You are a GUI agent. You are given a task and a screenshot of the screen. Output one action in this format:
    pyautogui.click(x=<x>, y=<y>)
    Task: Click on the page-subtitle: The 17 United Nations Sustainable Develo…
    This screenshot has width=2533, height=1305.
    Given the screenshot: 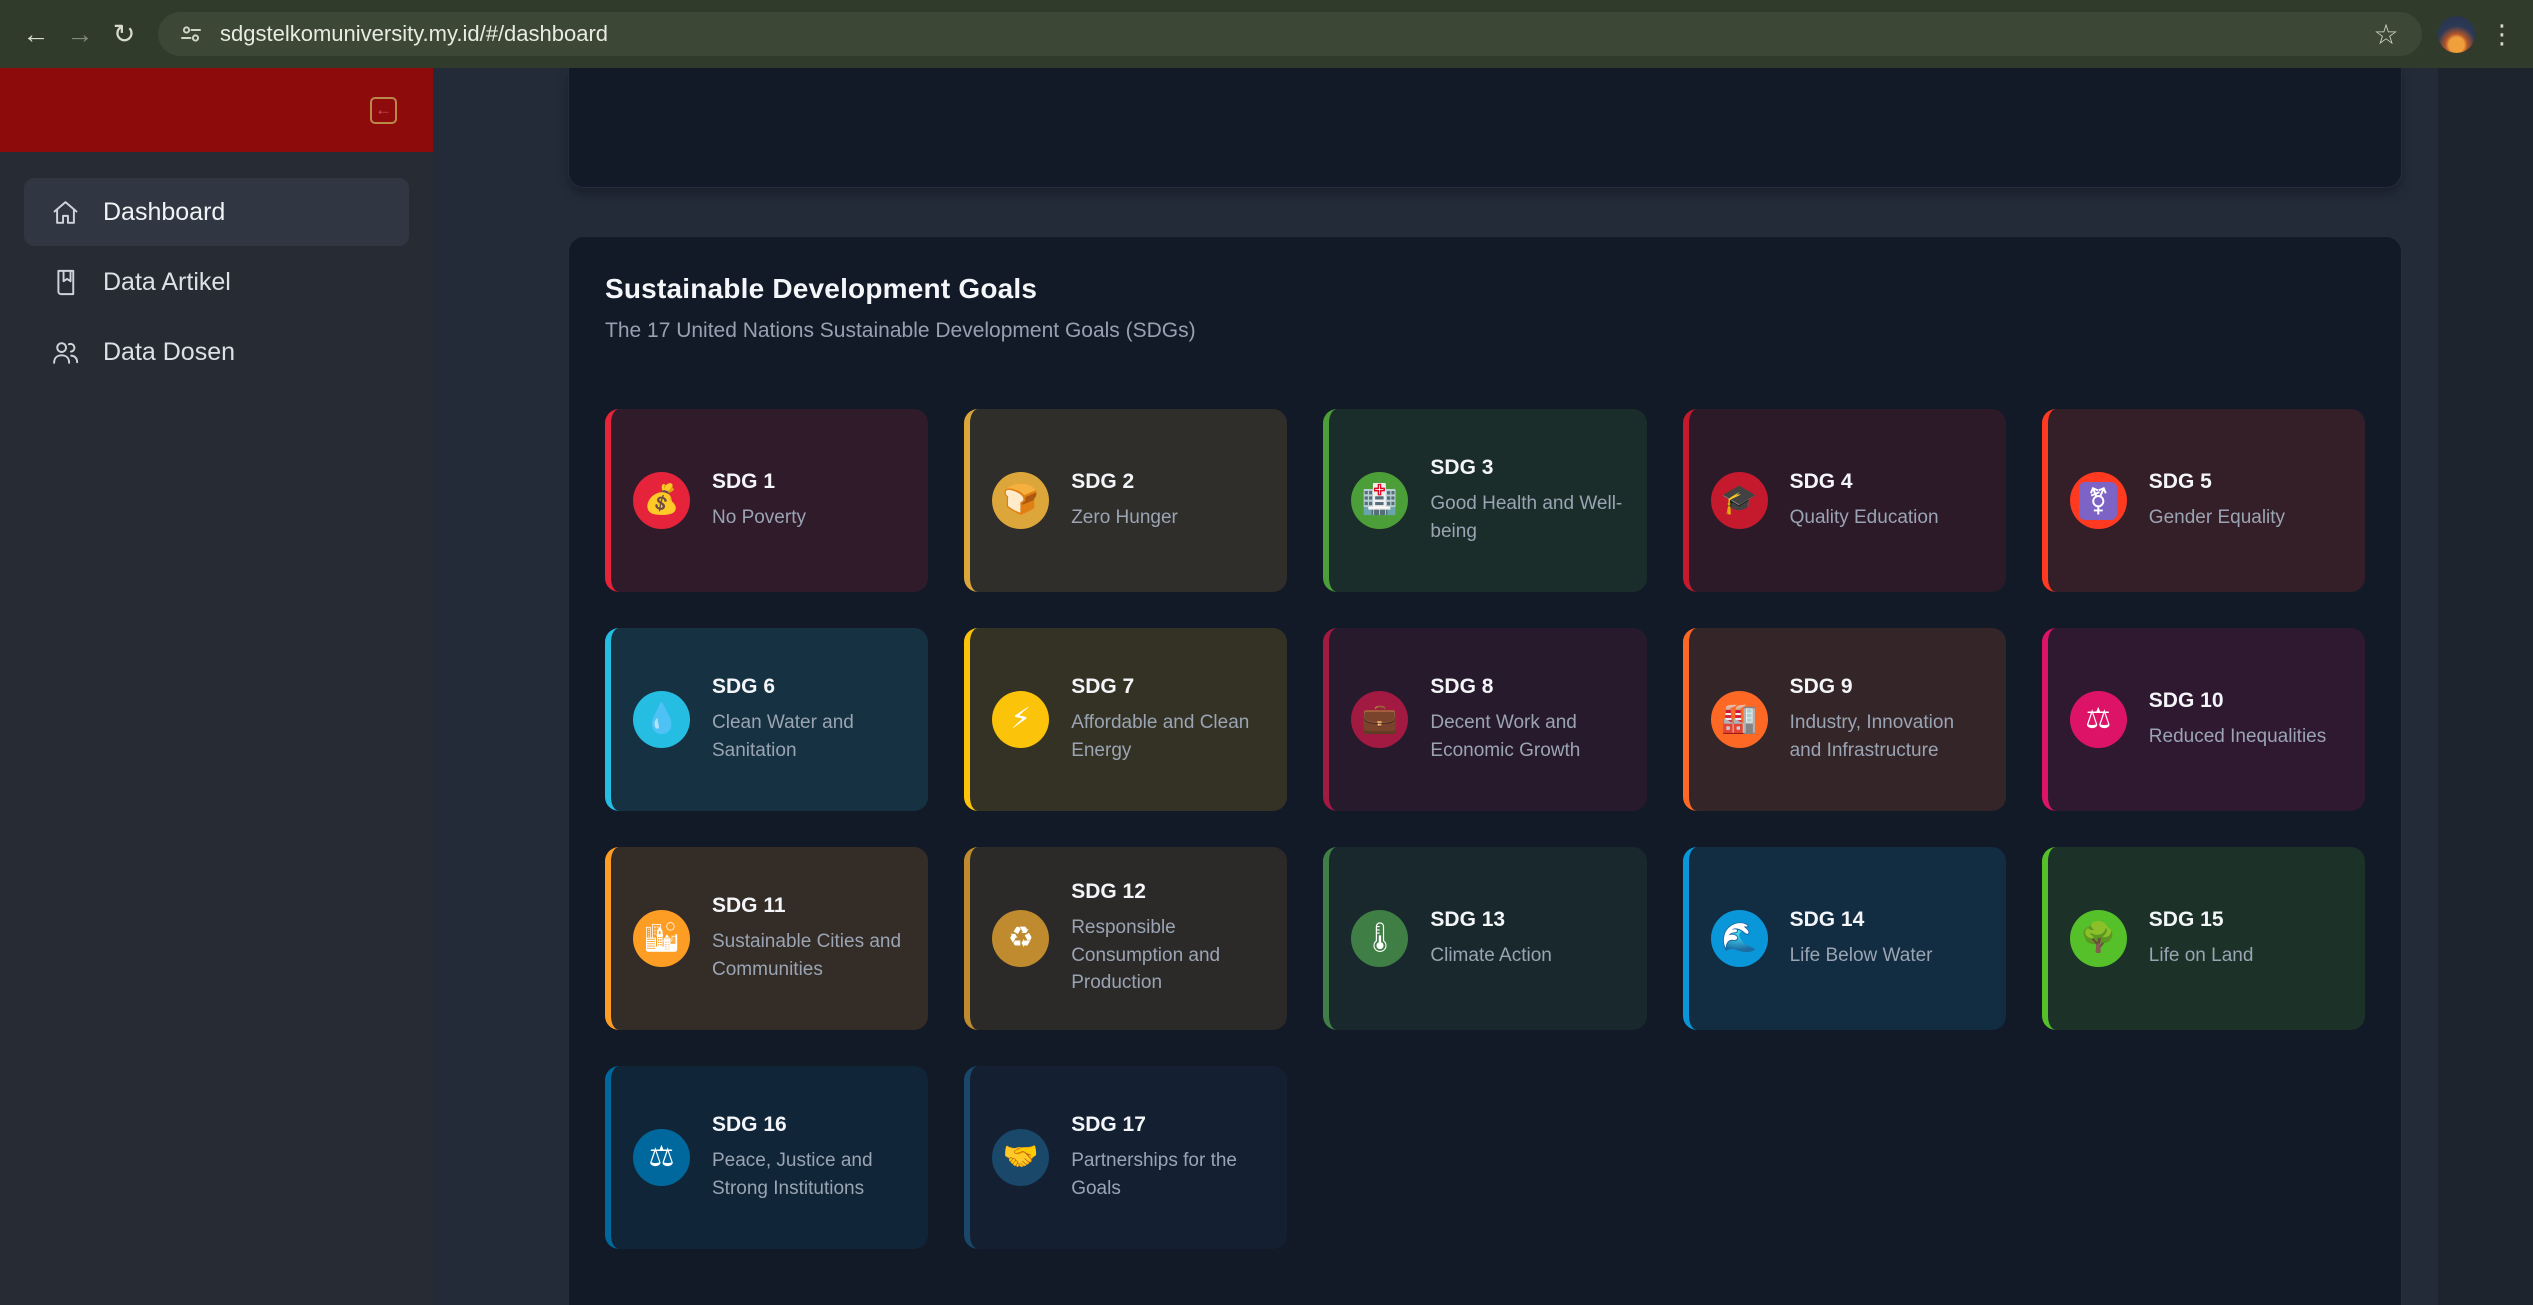 What is the action you would take?
    pyautogui.click(x=900, y=330)
    